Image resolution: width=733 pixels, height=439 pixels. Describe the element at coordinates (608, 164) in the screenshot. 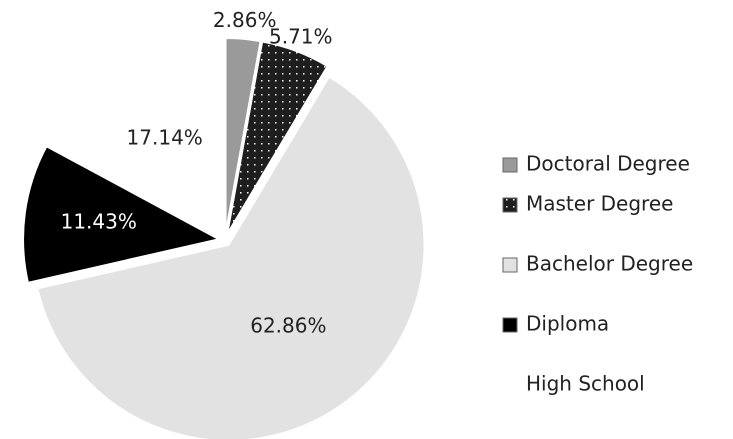

I see `legend-label: Doctoral Degree` at that location.